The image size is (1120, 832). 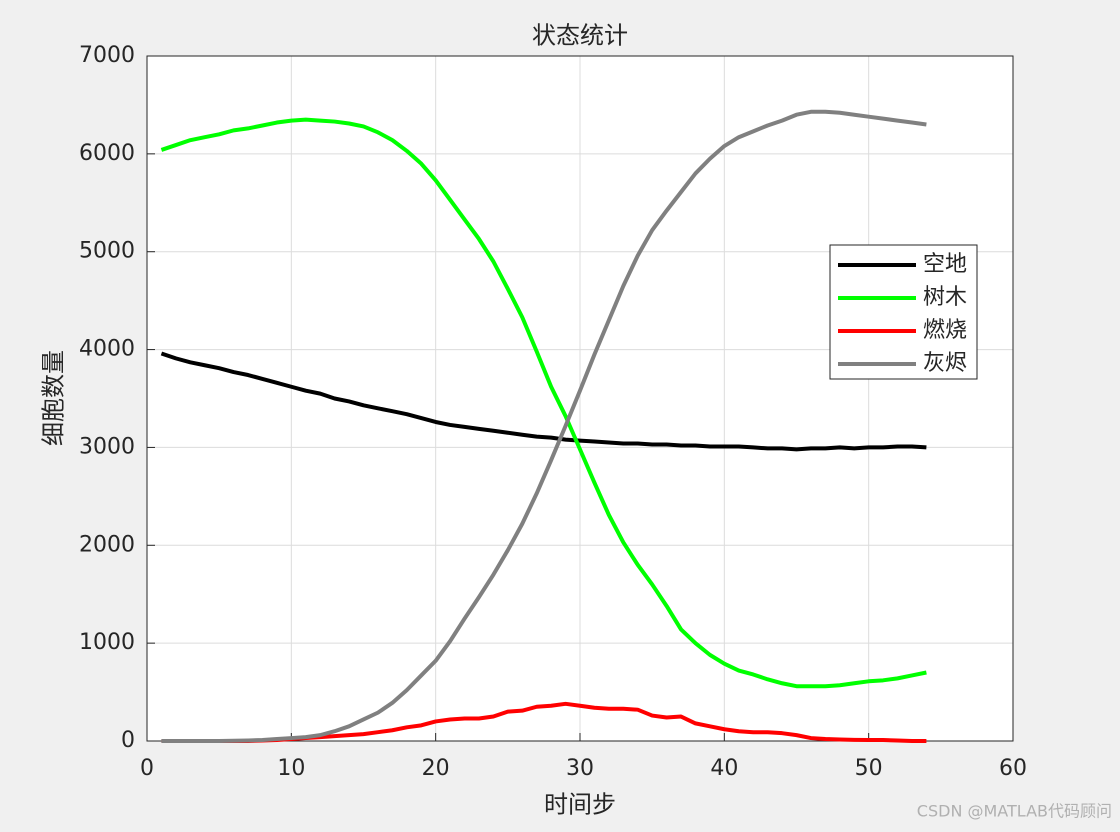 I want to click on x-tick-label: 30, so click(x=580, y=768).